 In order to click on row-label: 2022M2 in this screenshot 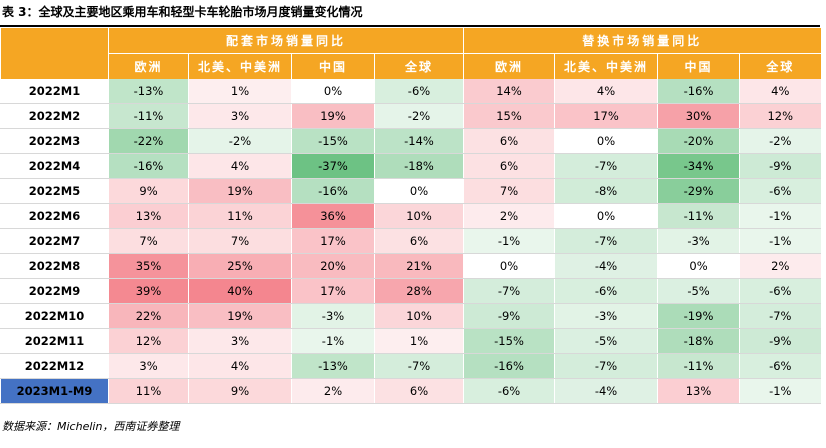, I will do `click(54, 116)`.